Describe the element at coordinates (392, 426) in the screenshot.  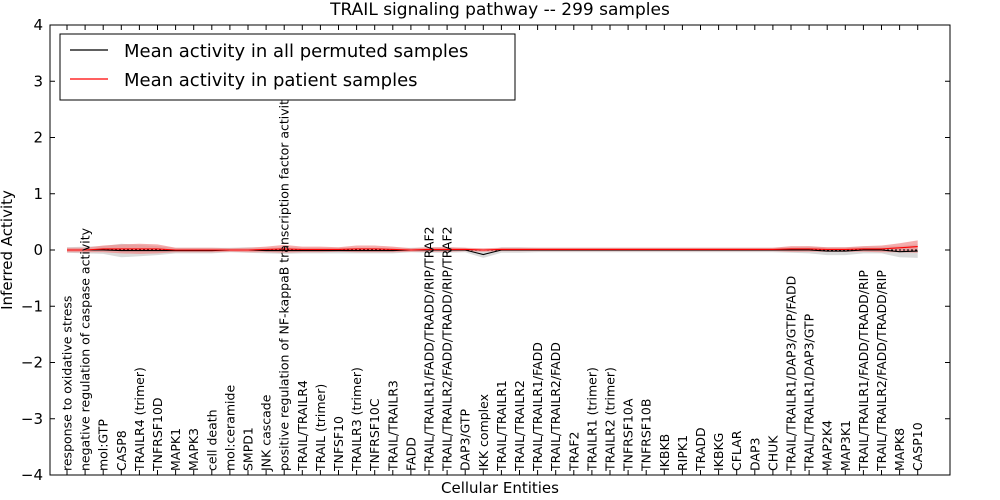
I see `x-tick-label: TRAIL/TRAILR3` at that location.